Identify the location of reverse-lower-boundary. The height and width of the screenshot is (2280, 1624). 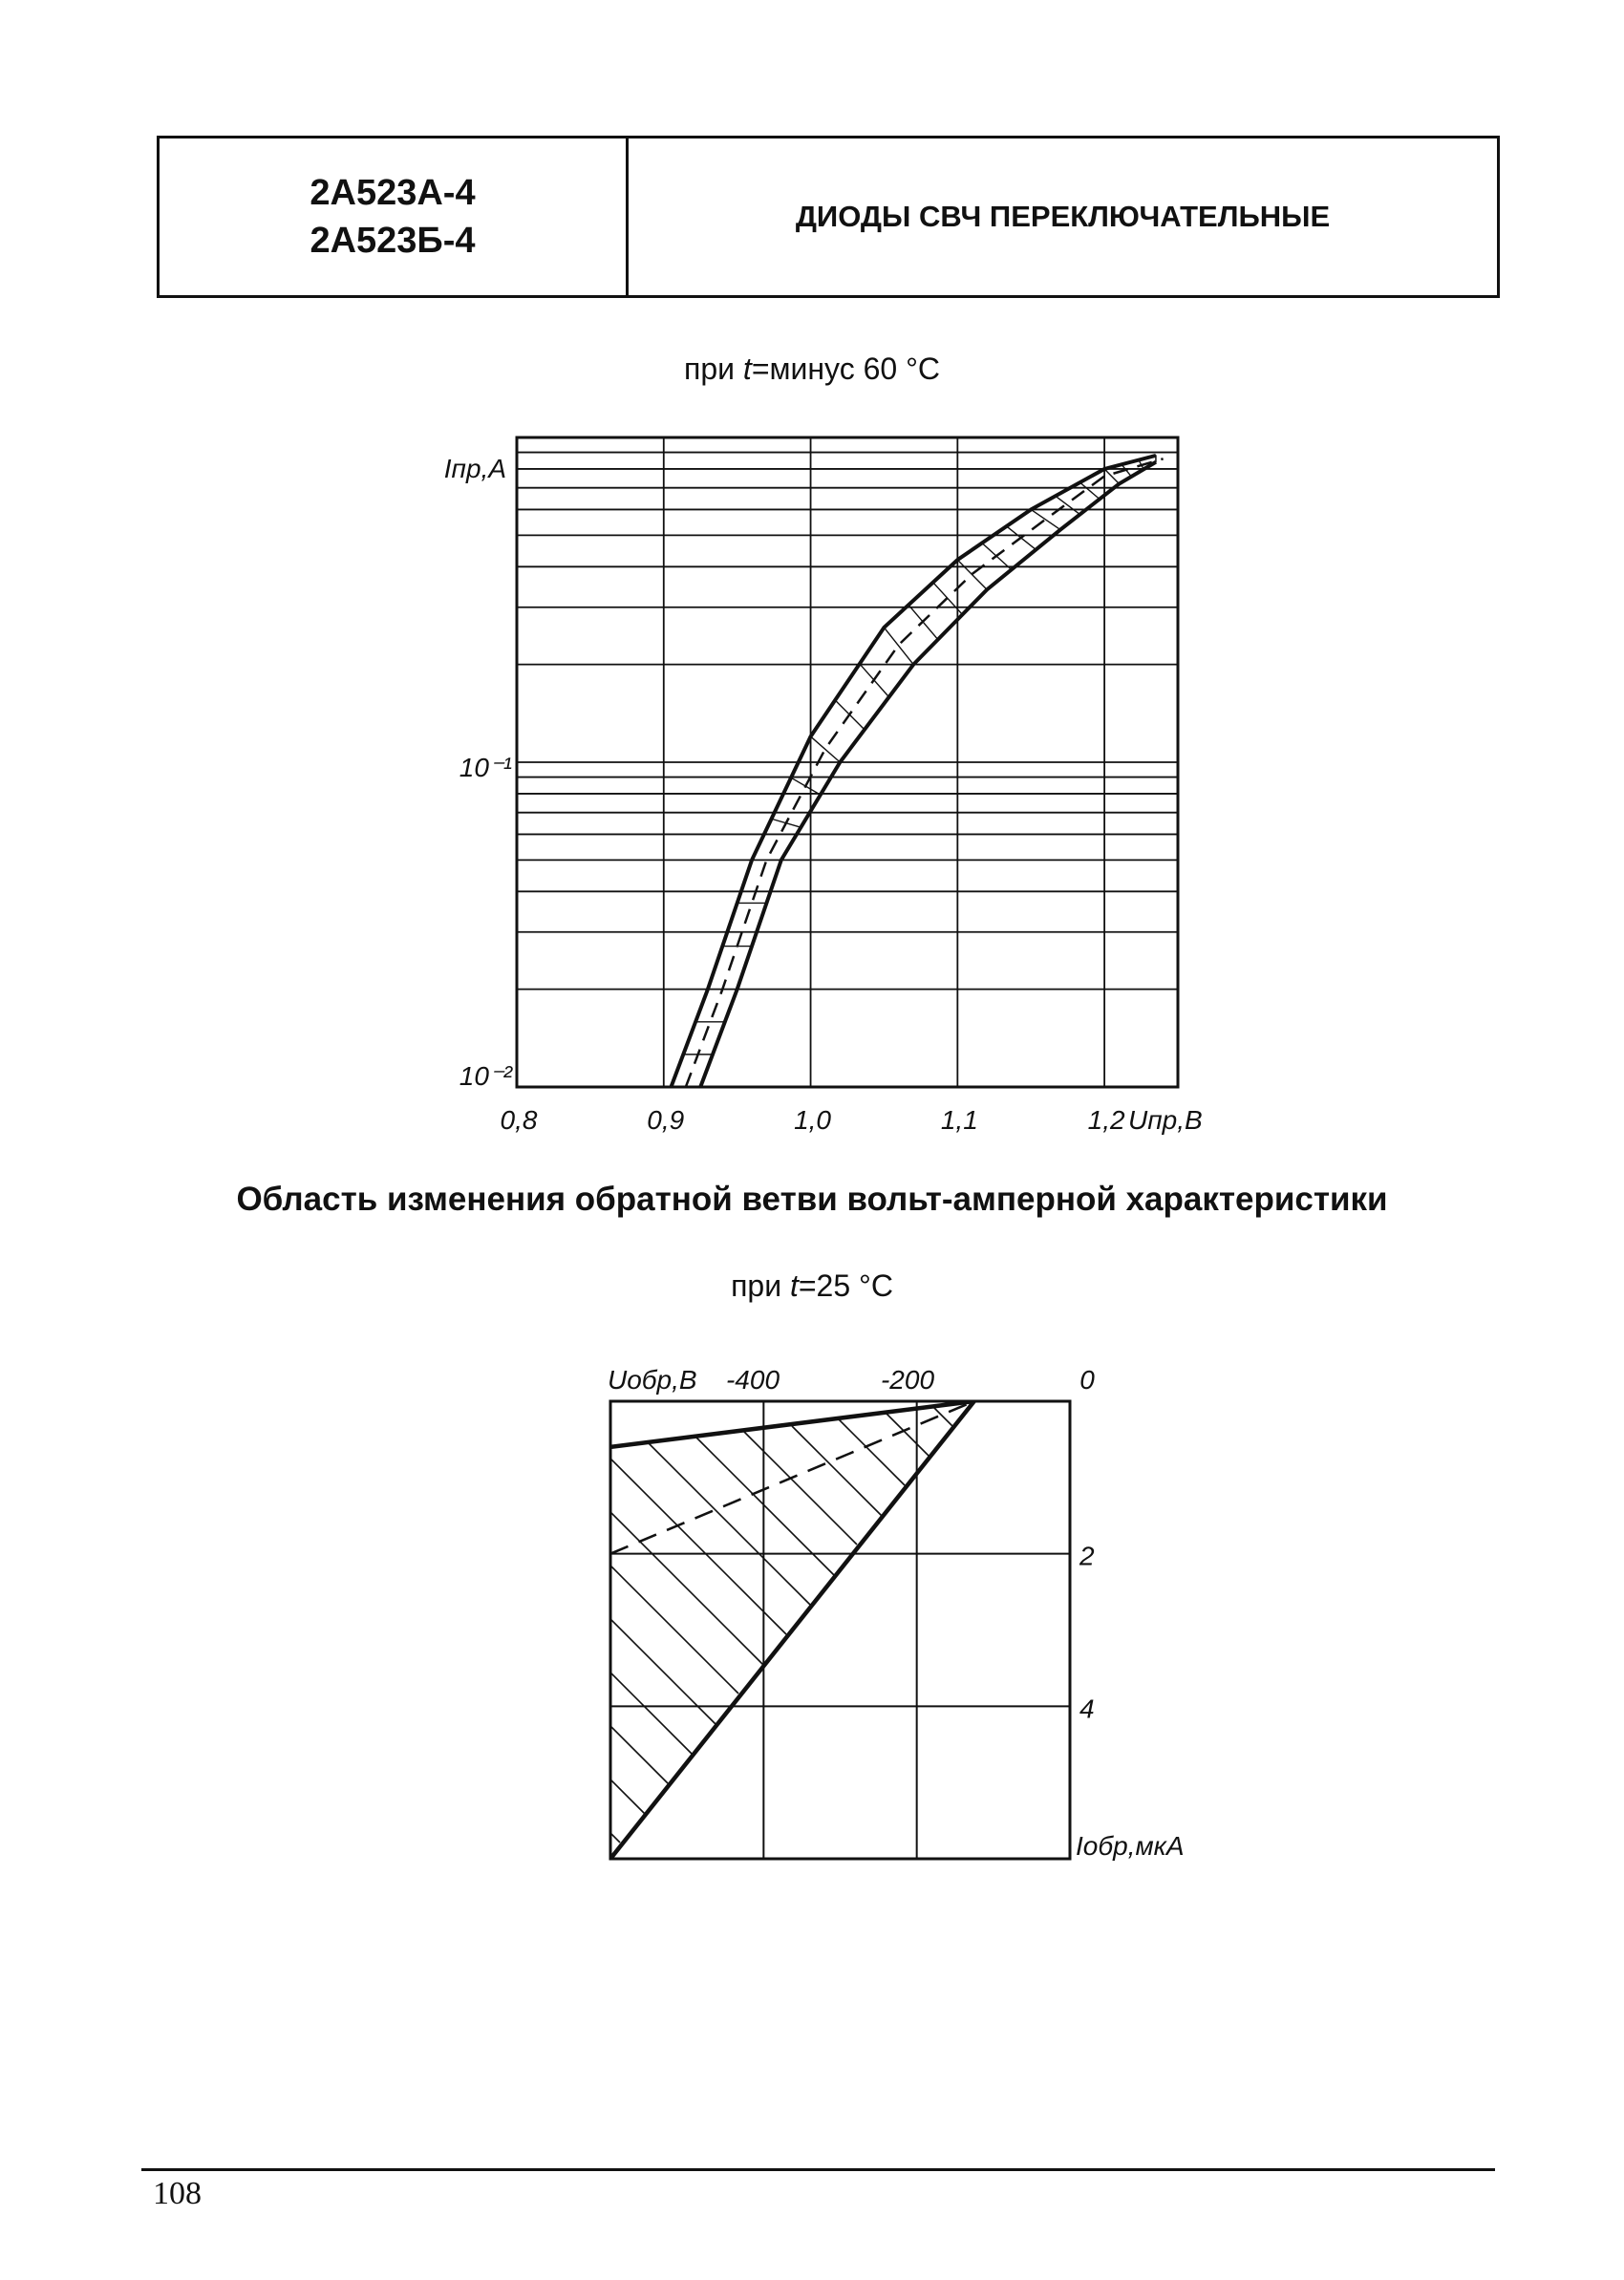
(793, 1630).